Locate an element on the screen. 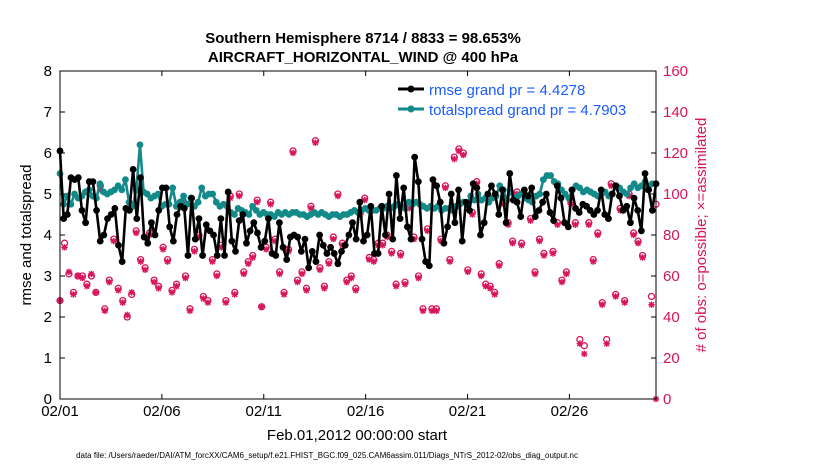 The image size is (830, 470). x-tick-label-2: 02/11 is located at coordinates (264, 411).